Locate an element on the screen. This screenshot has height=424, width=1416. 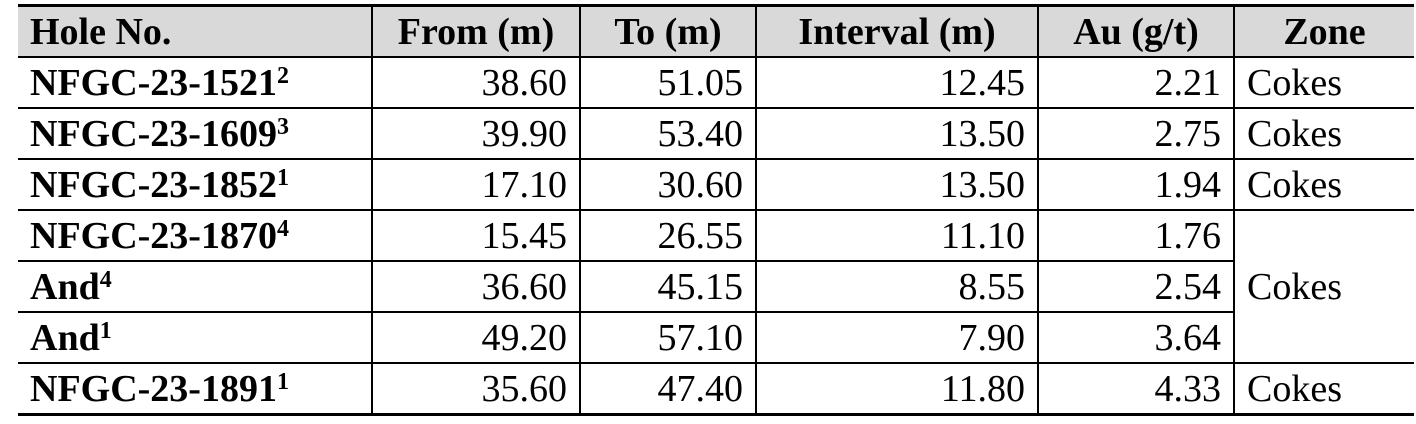
interval-cell: 8.55 is located at coordinates (897, 287).